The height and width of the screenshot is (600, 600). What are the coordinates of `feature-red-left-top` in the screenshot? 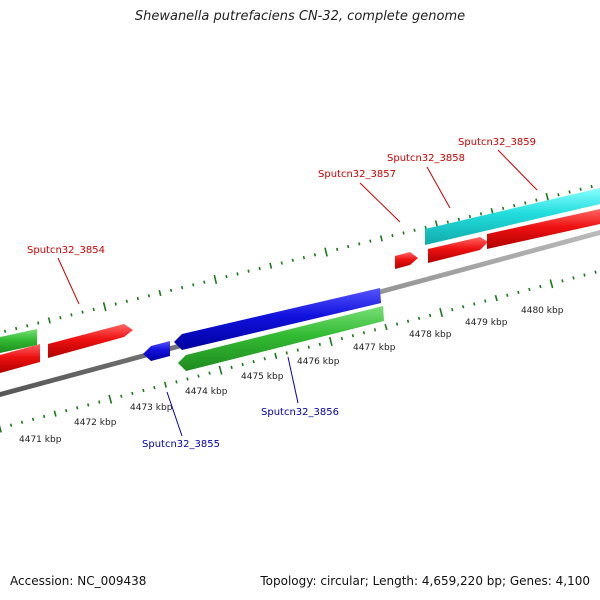 It's located at (20, 358).